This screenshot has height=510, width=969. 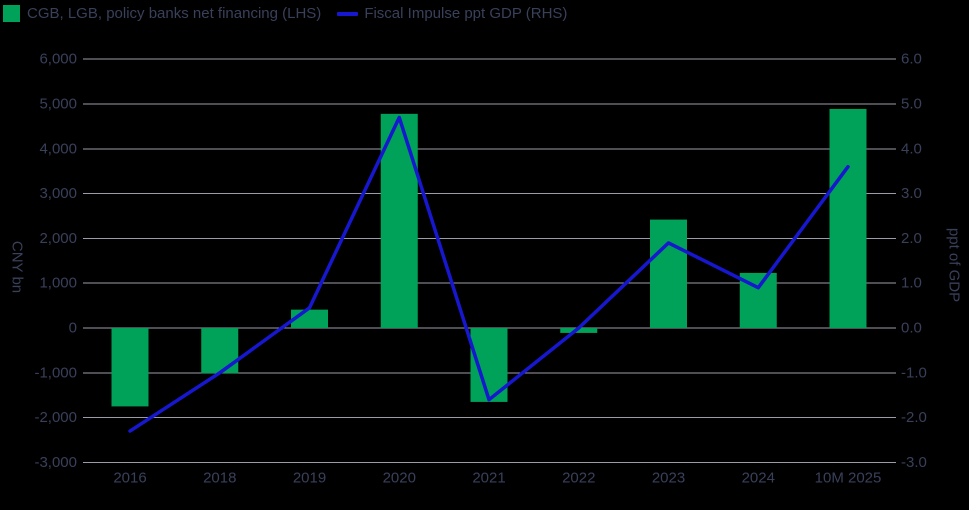 What do you see at coordinates (55, 462) in the screenshot?
I see `left-axis-tick-label: -3,000` at bounding box center [55, 462].